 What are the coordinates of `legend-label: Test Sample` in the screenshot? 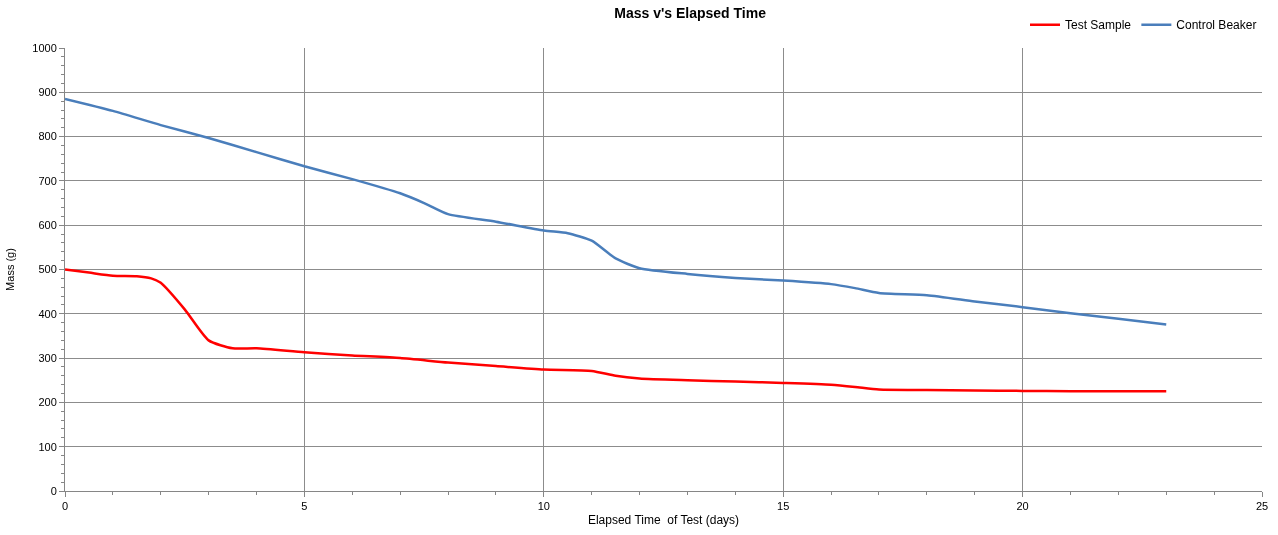 It's located at (1098, 25).